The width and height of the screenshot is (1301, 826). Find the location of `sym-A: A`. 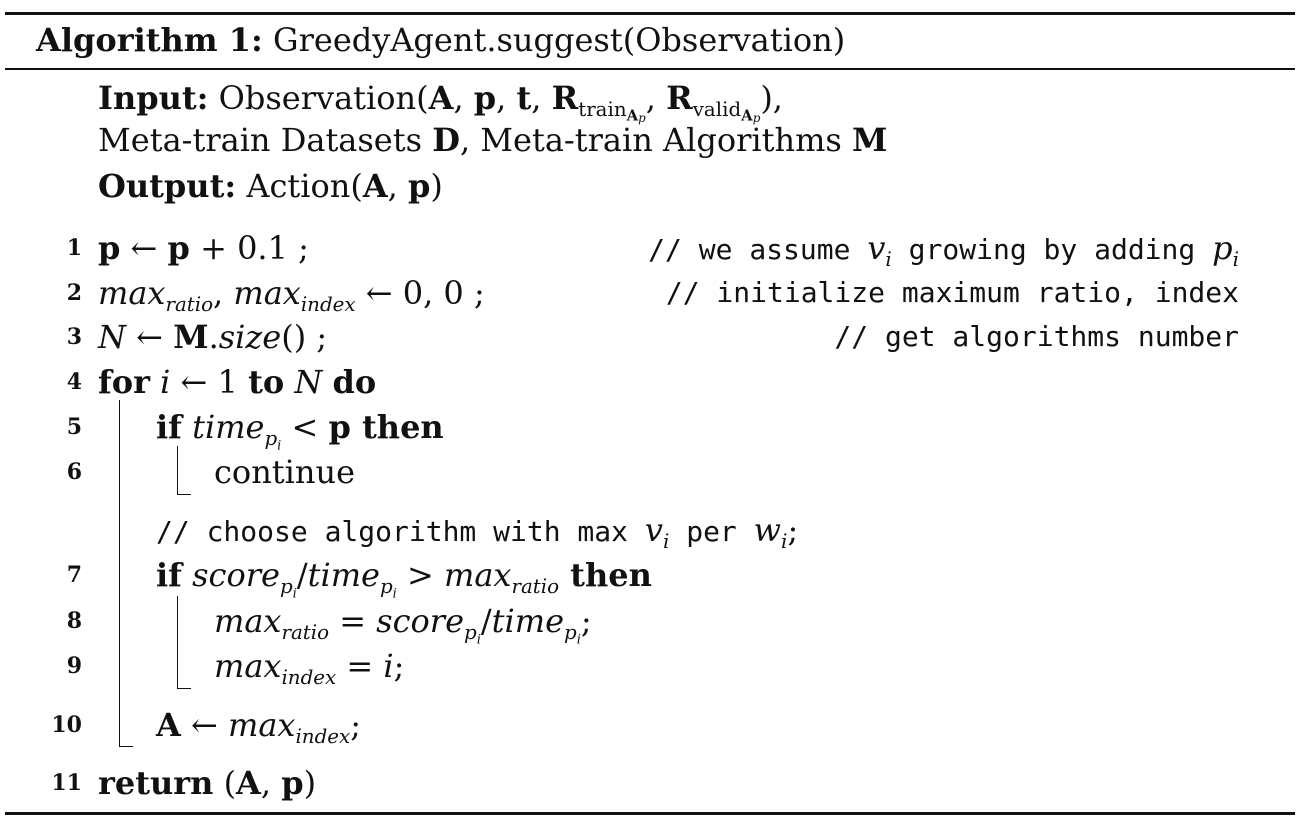

sym-A: A is located at coordinates (168, 725).